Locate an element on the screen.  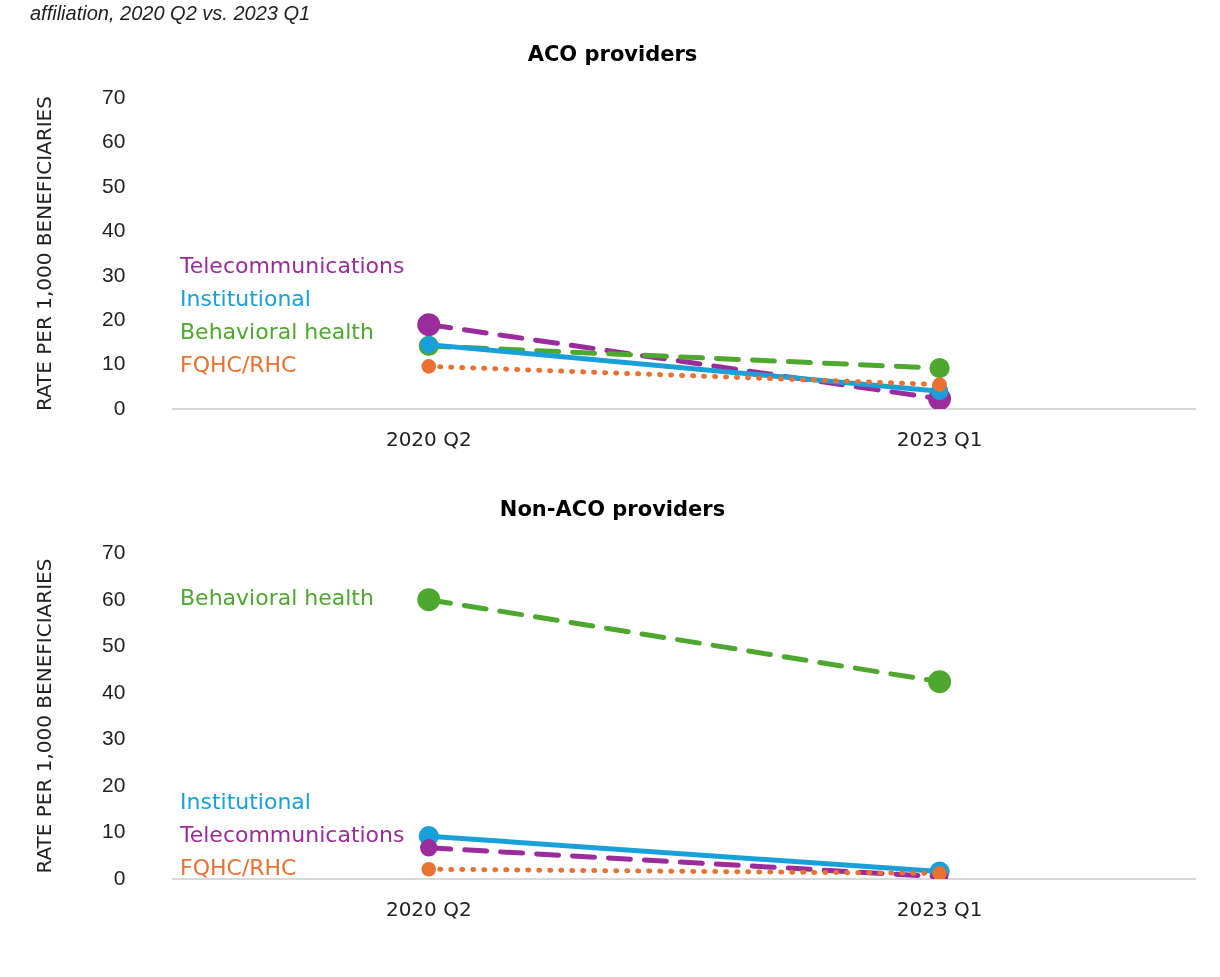
chart-title: ACO providers is located at coordinates (612, 54).